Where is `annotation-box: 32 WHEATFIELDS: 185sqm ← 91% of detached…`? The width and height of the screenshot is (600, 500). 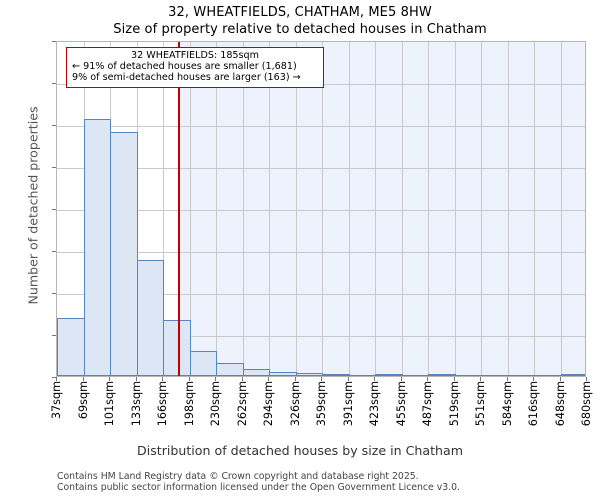
annotation-box: 32 WHEATFIELDS: 185sqm ← 91% of detached… is located at coordinates (195, 67).